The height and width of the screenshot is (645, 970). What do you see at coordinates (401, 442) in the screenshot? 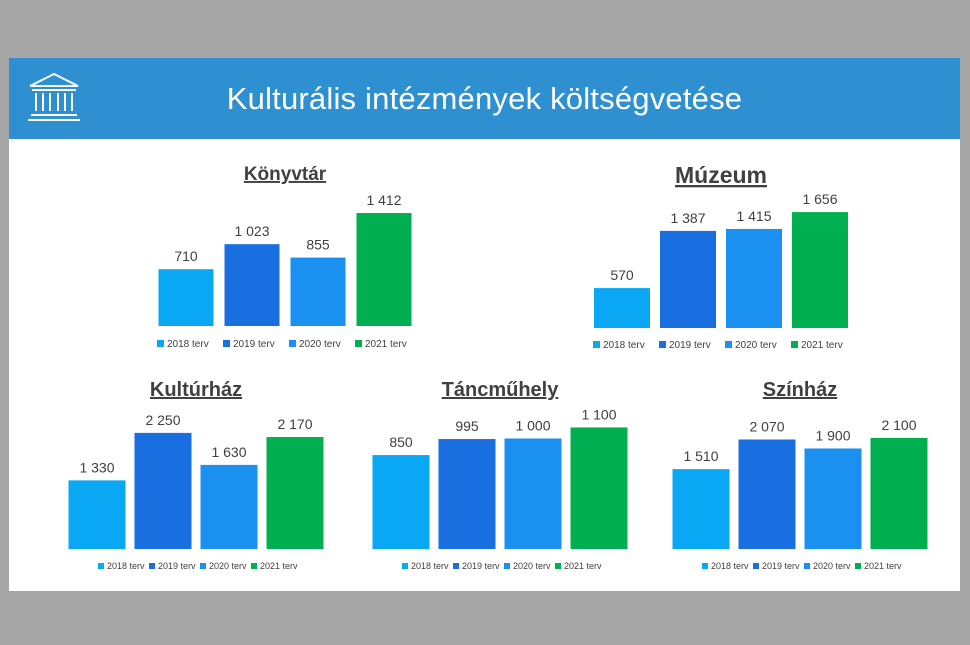
I see `value-label-tancmuhely-1: 850` at bounding box center [401, 442].